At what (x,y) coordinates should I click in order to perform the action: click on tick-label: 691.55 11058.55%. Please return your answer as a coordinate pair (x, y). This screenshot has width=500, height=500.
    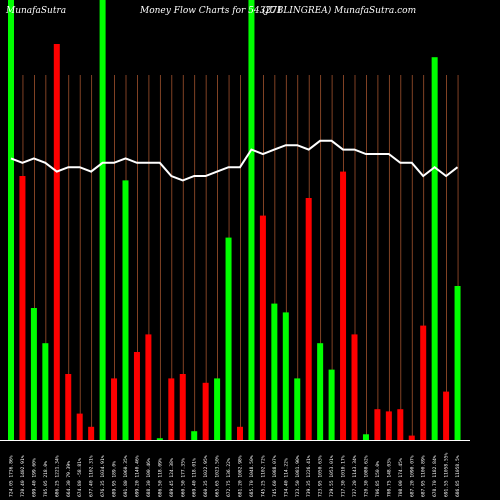
    Looking at the image, I should click on (447, 475).